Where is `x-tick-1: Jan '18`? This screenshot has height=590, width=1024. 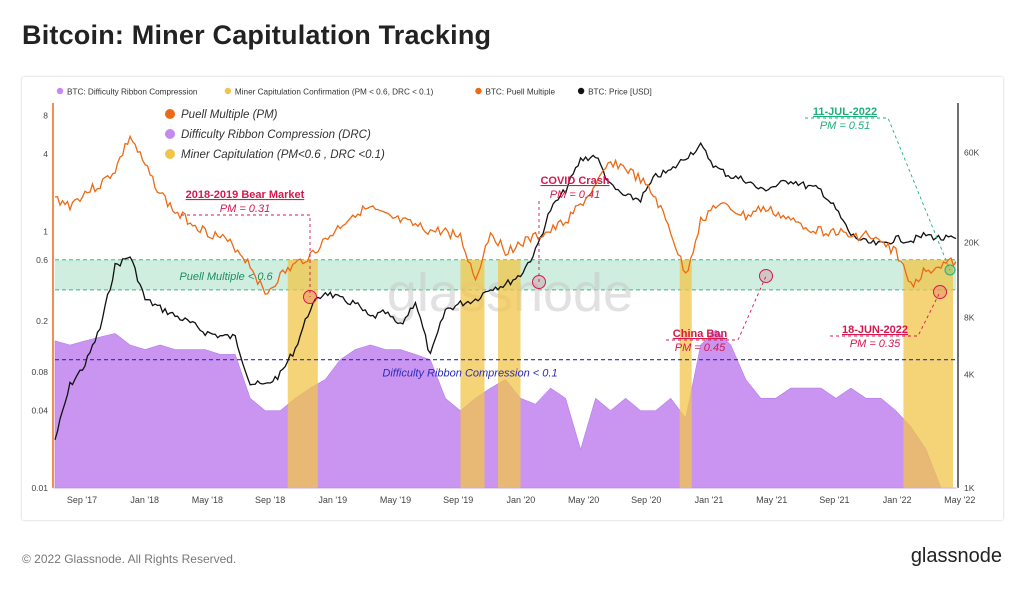 x-tick-1: Jan '18 is located at coordinates (144, 500).